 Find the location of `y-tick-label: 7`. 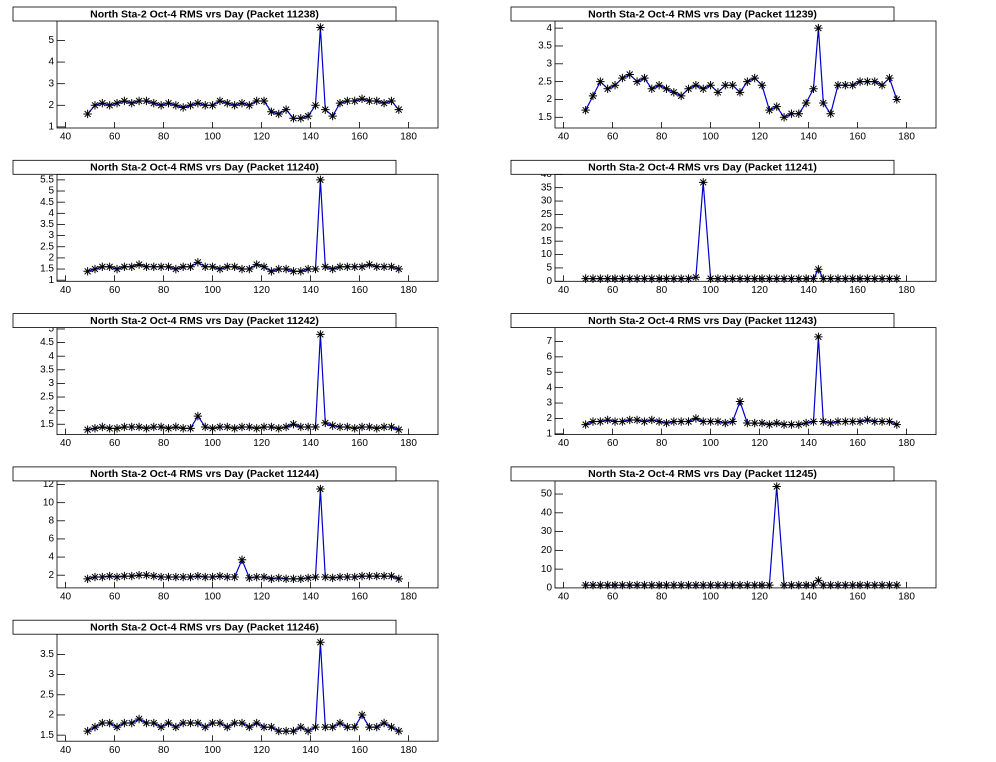

y-tick-label: 7 is located at coordinates (549, 341).